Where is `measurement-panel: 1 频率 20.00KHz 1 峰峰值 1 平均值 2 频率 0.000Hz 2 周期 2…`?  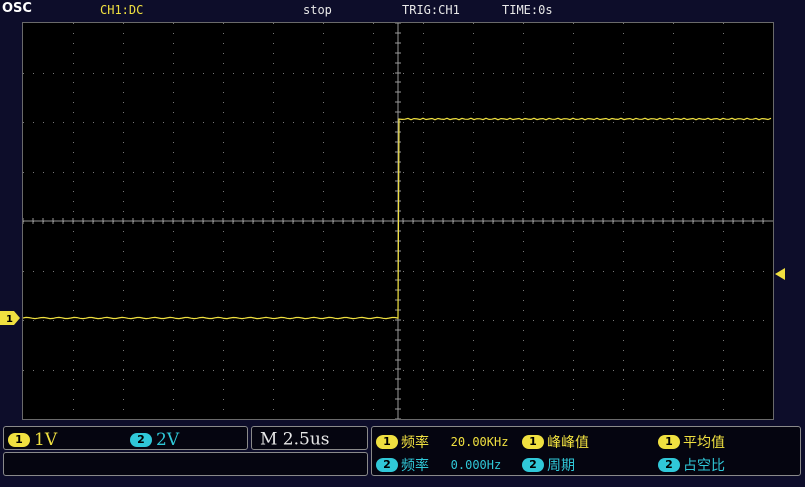
measurement-panel: 1 频率 20.00KHz 1 峰峰值 1 平均值 2 频率 0.000Hz 2 周期 2… is located at coordinates (586, 451).